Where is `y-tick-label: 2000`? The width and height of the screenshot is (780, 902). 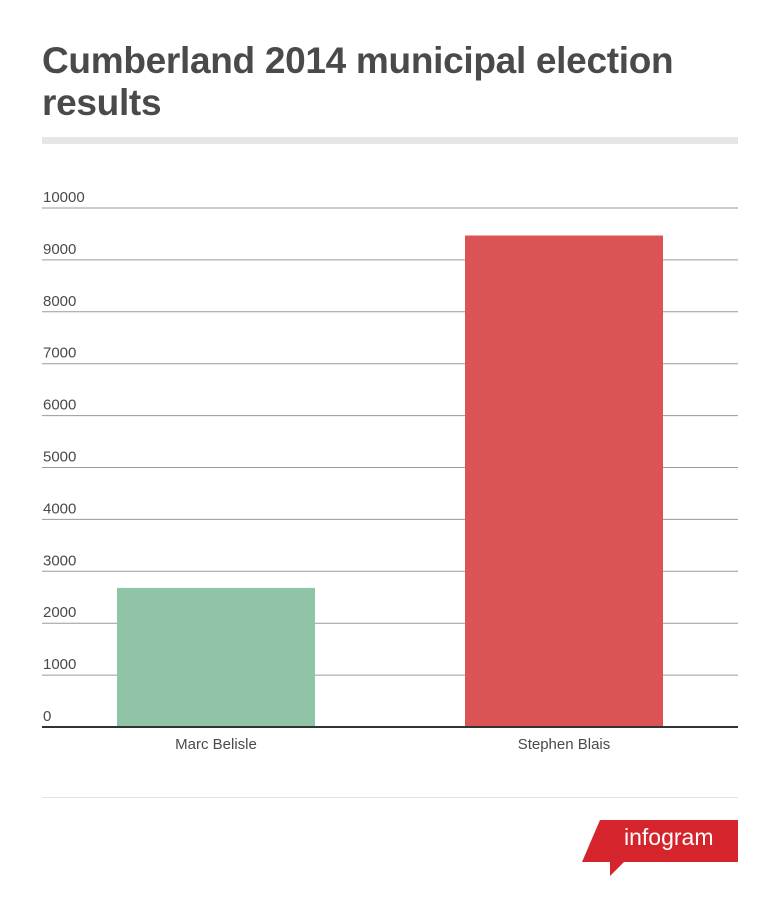
y-tick-label: 2000 is located at coordinates (59, 612).